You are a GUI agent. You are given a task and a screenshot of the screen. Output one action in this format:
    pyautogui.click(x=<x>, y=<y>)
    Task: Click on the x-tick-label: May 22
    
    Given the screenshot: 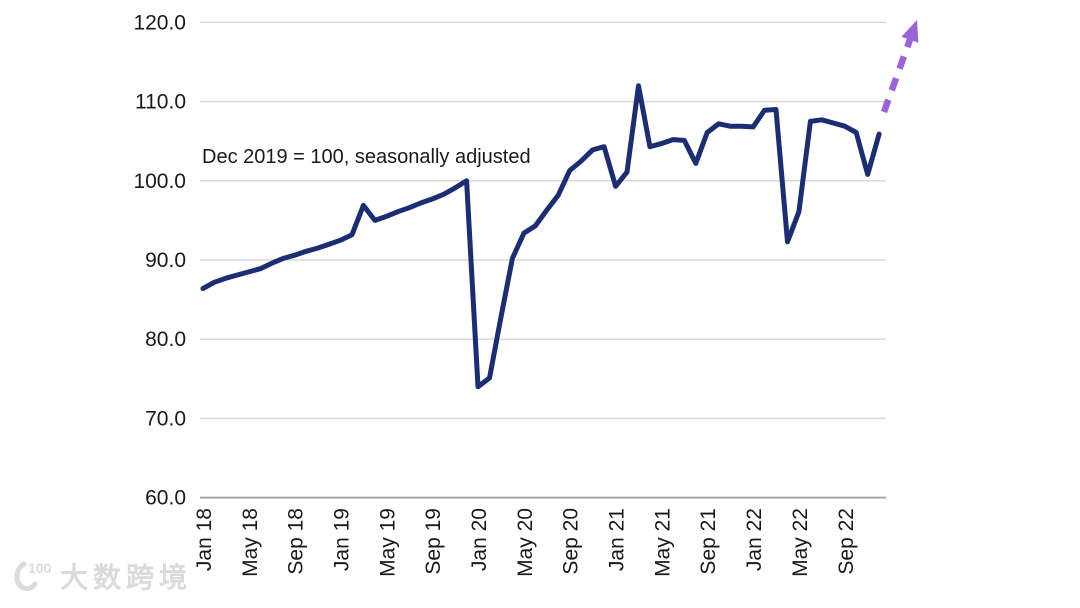 What is the action you would take?
    pyautogui.click(x=800, y=542)
    